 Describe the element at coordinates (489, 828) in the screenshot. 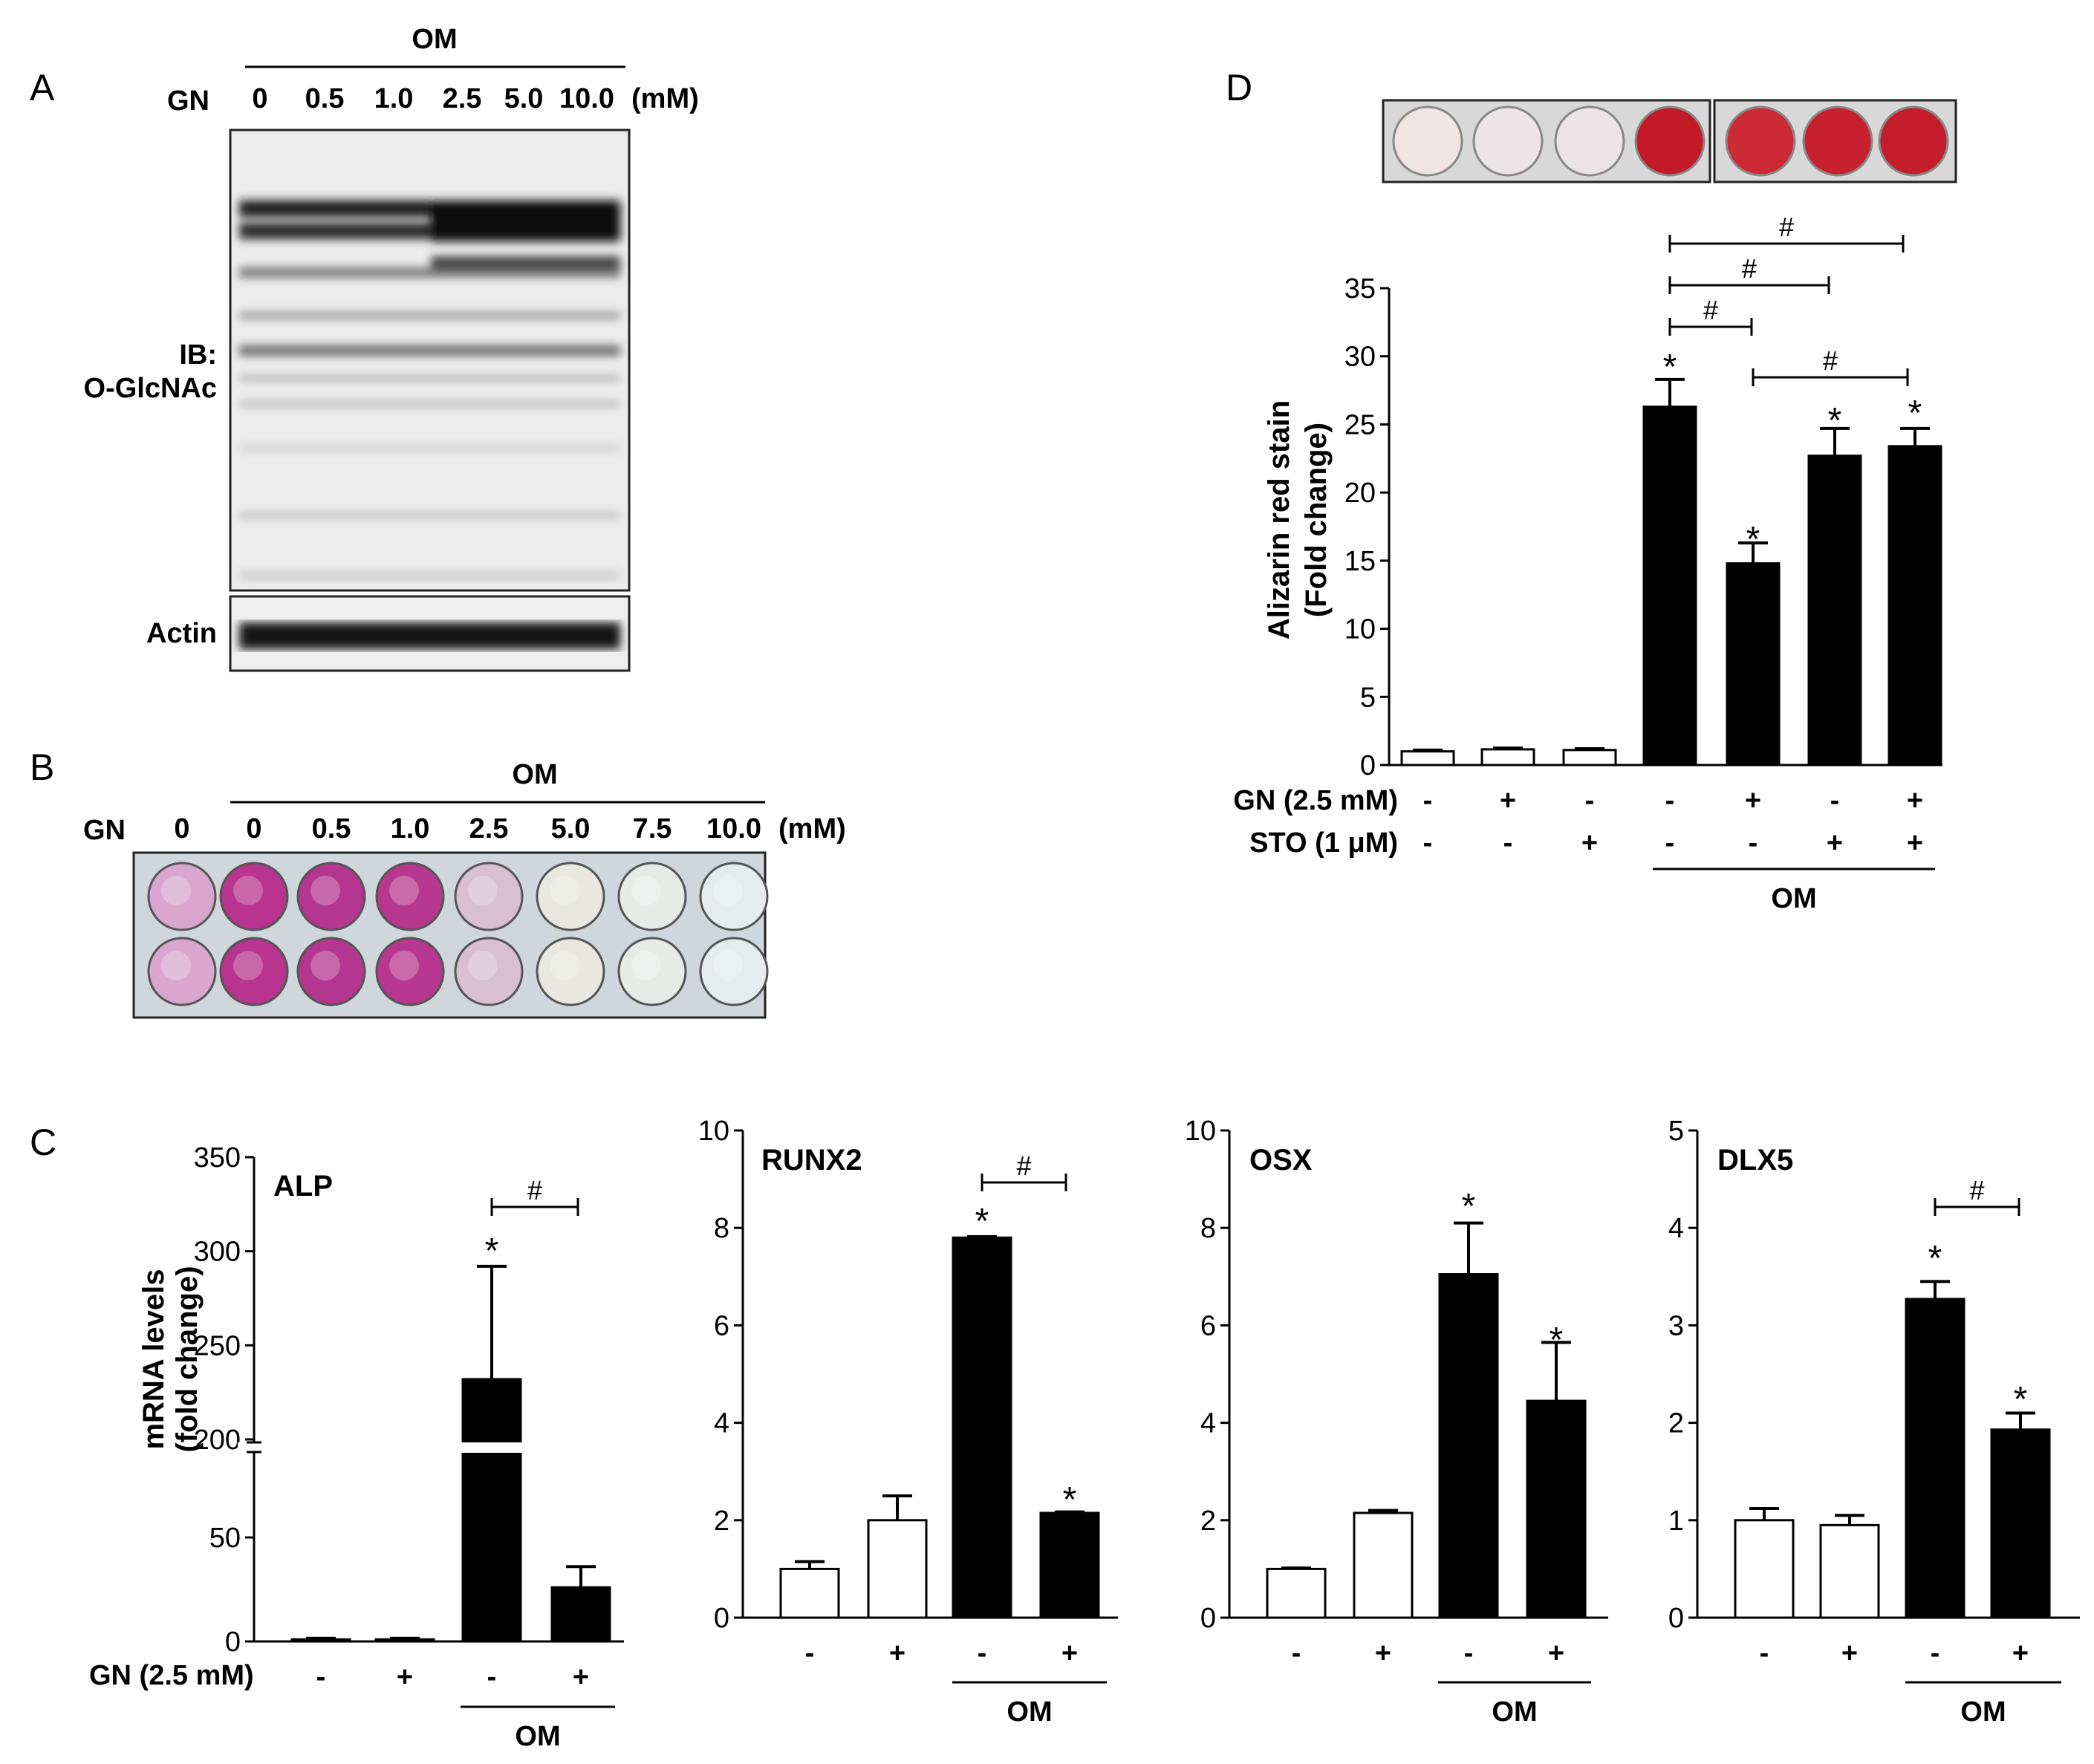

I see `panel-b-dose-5: 2.5` at that location.